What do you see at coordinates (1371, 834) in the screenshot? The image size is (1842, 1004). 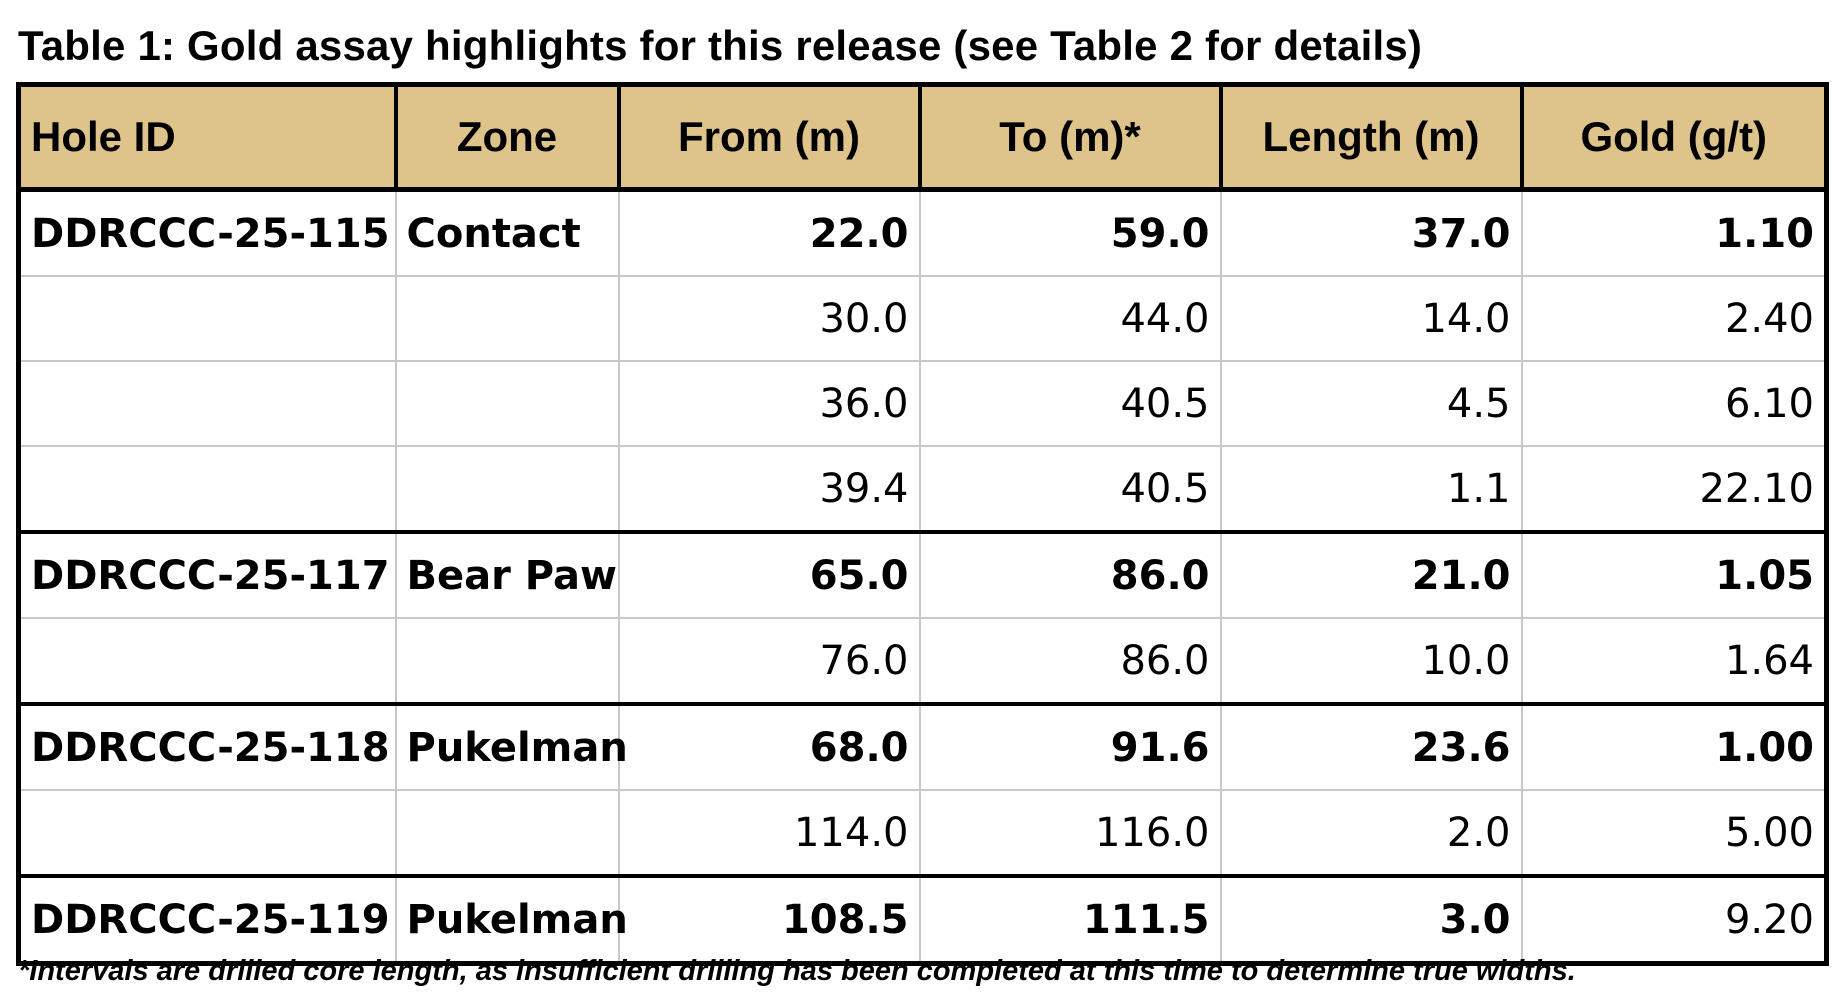 I see `cell-length: 2.0` at bounding box center [1371, 834].